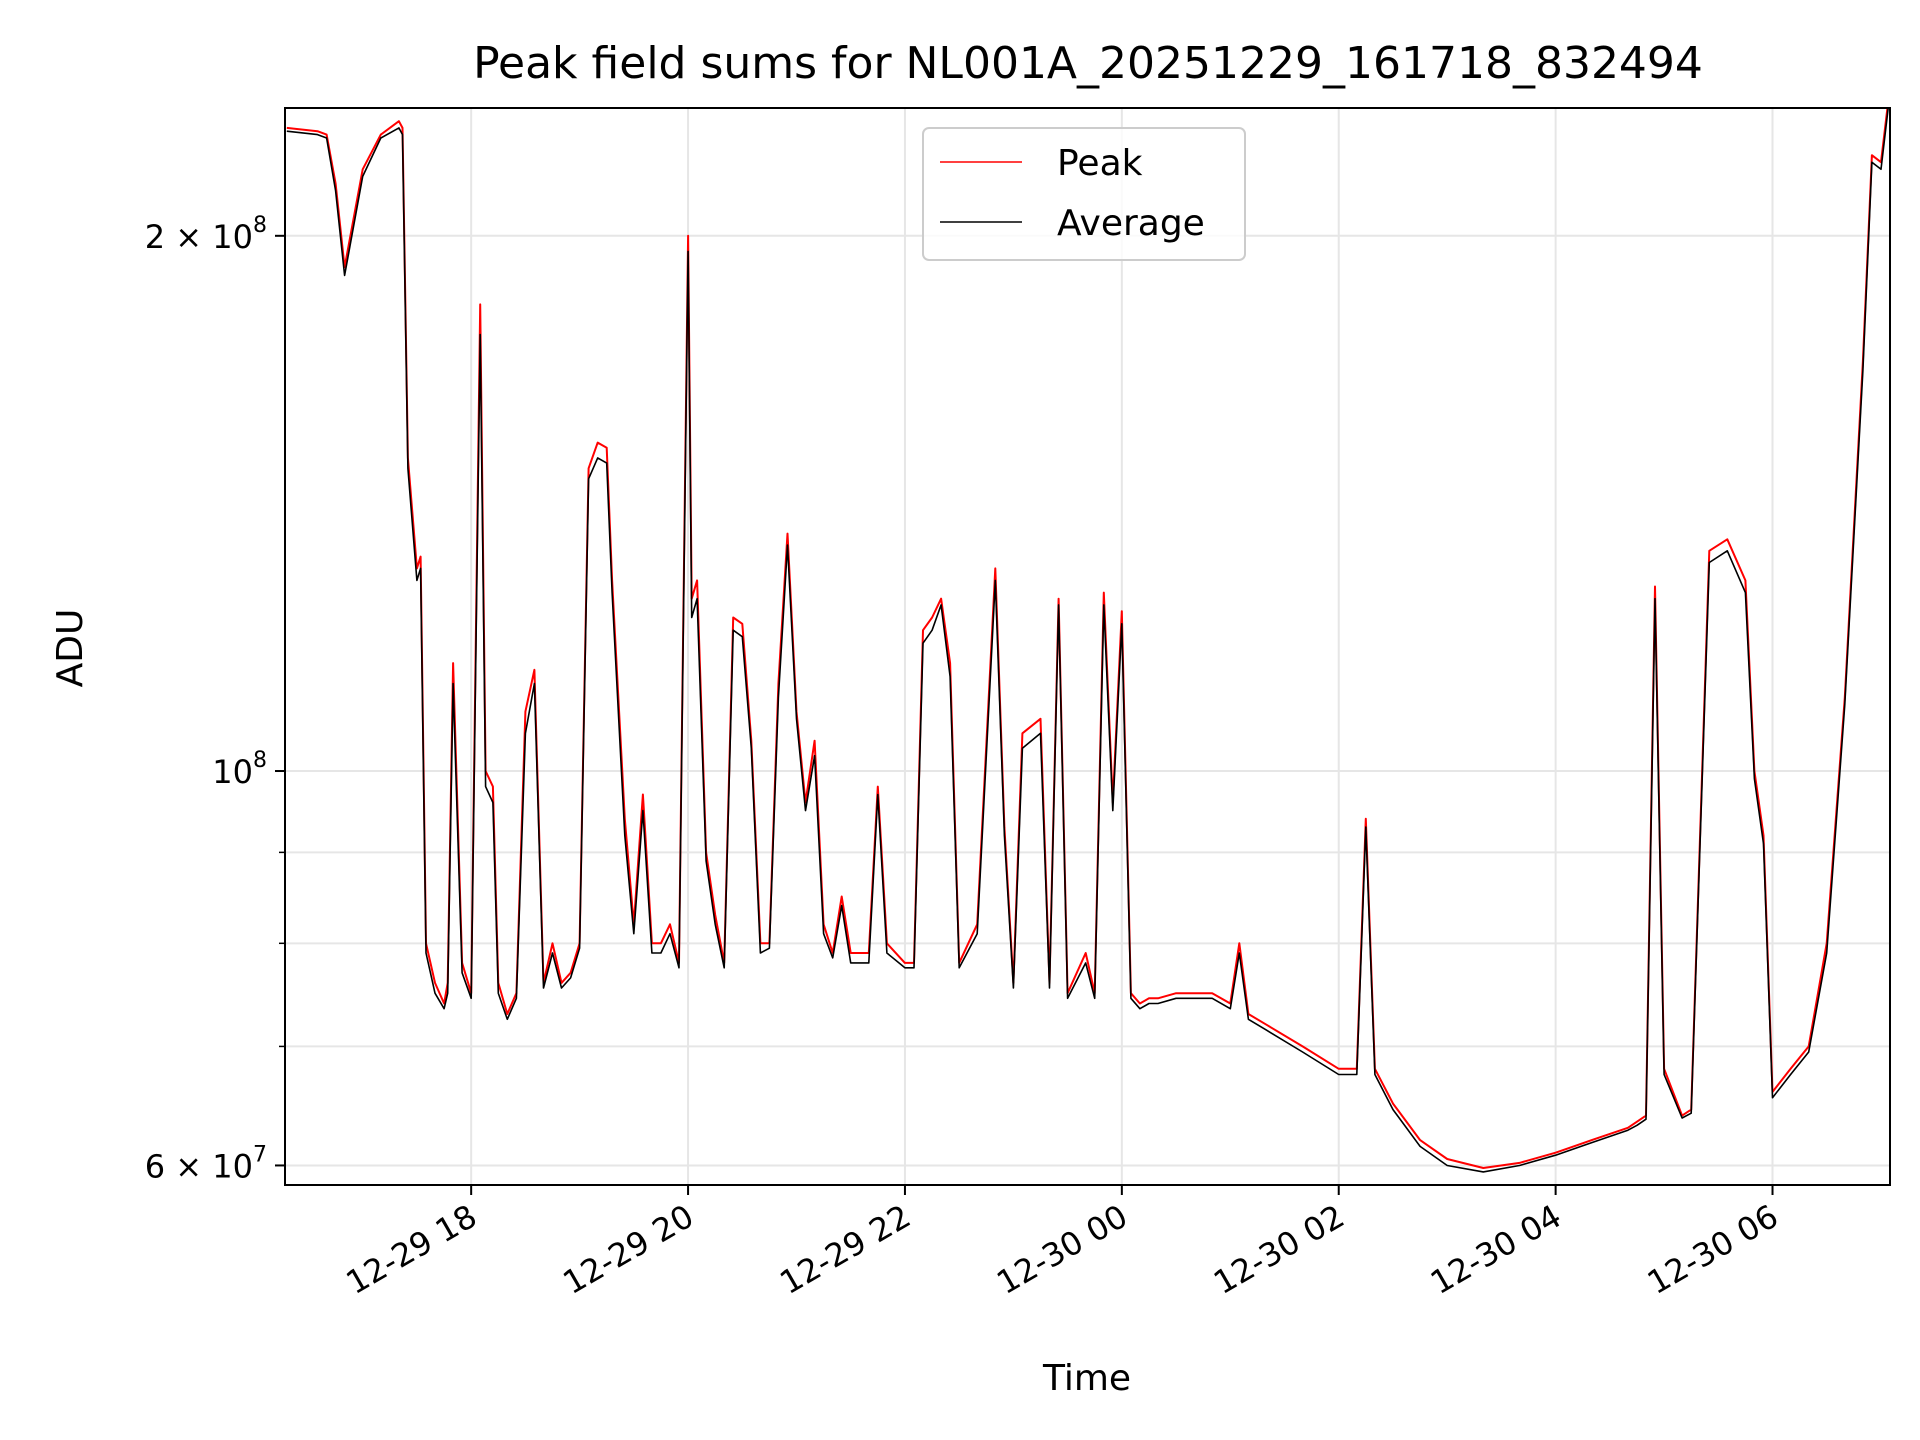 The image size is (1920, 1440). What do you see at coordinates (206, 1163) in the screenshot?
I see `y-tick-label: 6 × 107` at bounding box center [206, 1163].